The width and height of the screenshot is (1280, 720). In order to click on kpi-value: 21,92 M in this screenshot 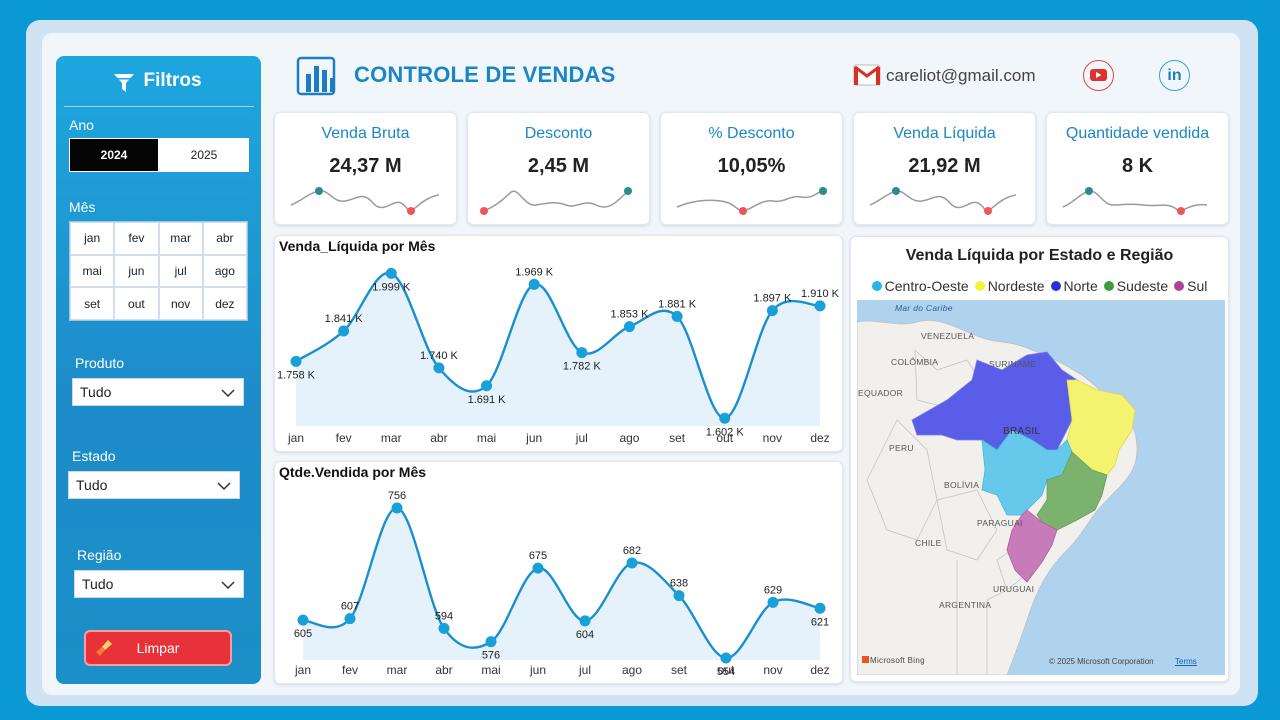, I will do `click(944, 166)`.